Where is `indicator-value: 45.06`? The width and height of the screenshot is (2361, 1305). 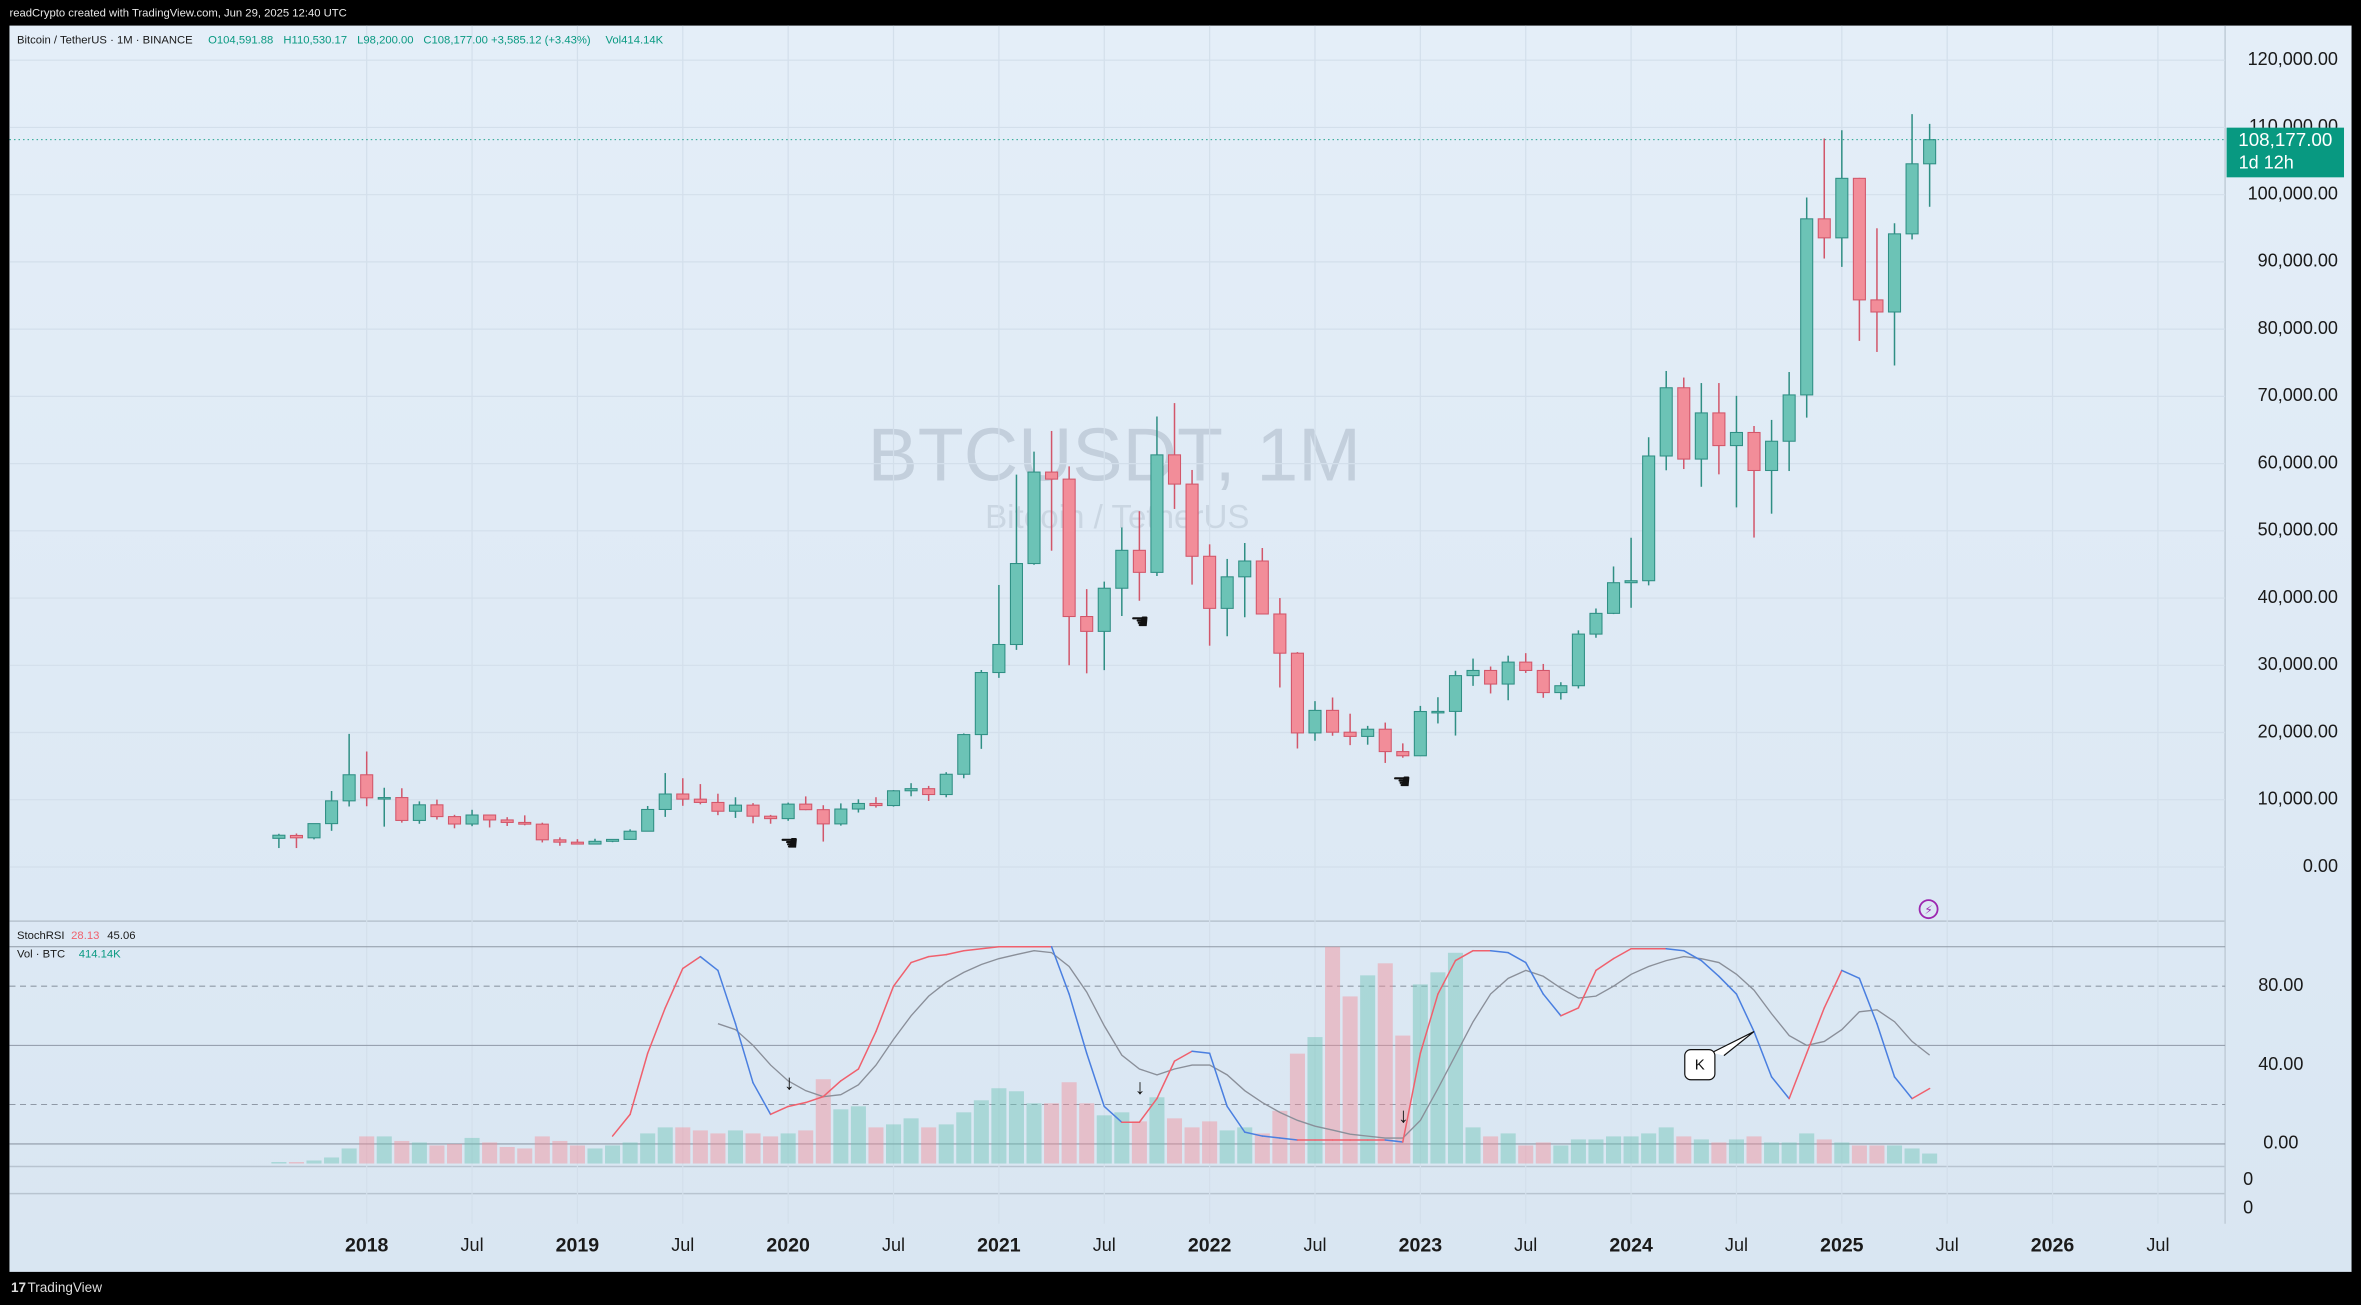
indicator-value: 45.06 is located at coordinates (121, 936).